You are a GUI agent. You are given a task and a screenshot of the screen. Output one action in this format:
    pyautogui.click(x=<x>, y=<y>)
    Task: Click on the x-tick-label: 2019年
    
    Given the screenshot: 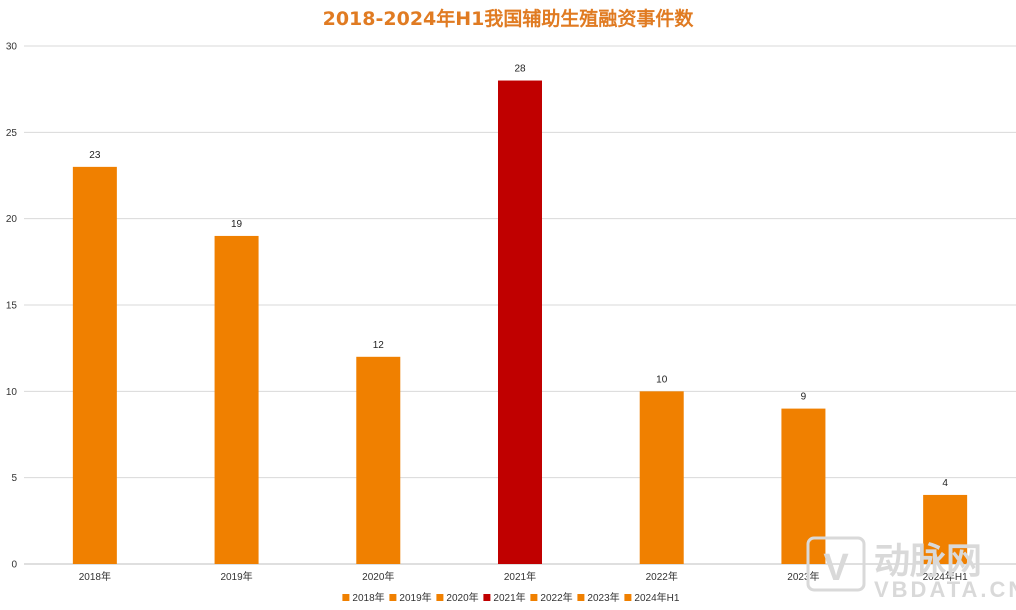 What is the action you would take?
    pyautogui.click(x=236, y=576)
    